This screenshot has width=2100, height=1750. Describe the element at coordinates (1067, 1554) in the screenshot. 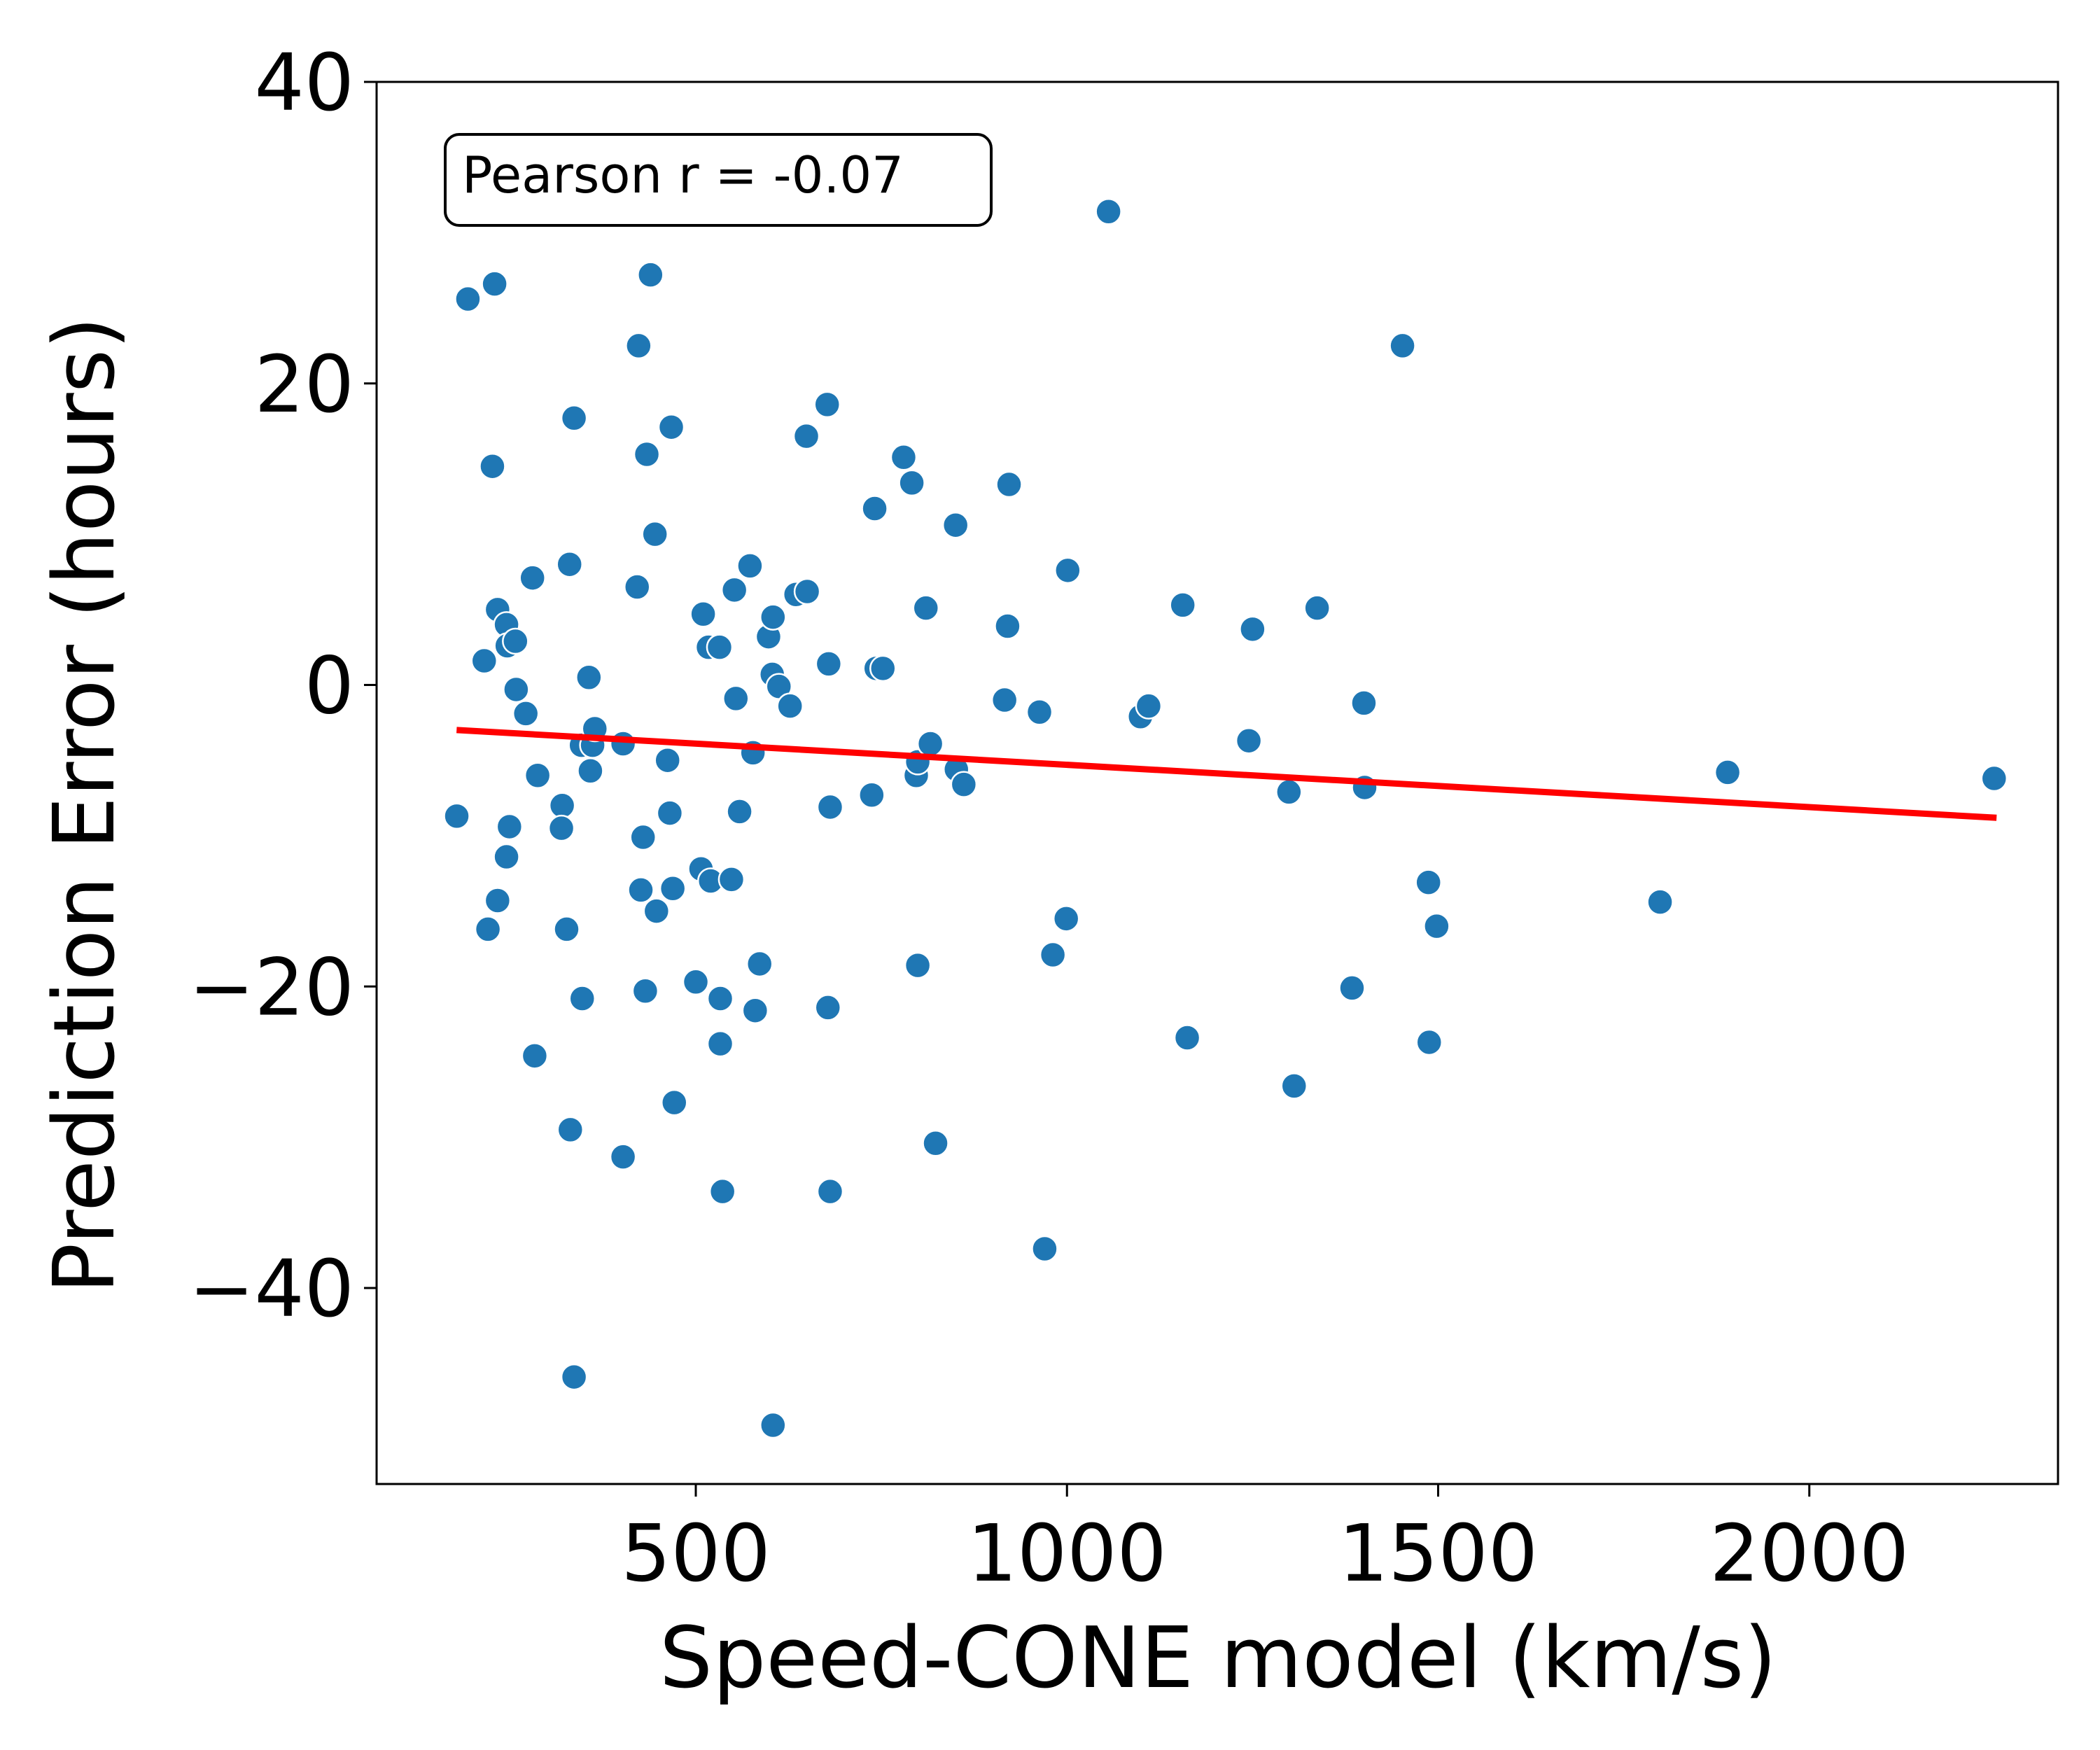

I see `x-tick-label: 1000` at that location.